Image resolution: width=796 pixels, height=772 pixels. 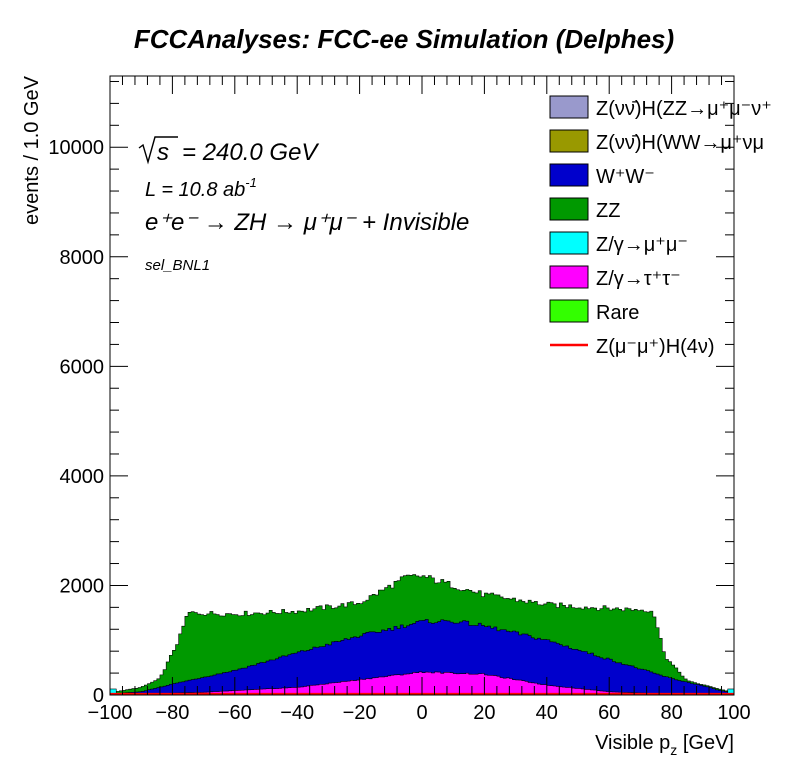 What do you see at coordinates (177, 265) in the screenshot?
I see `annotation-selection: sel_BNL1` at bounding box center [177, 265].